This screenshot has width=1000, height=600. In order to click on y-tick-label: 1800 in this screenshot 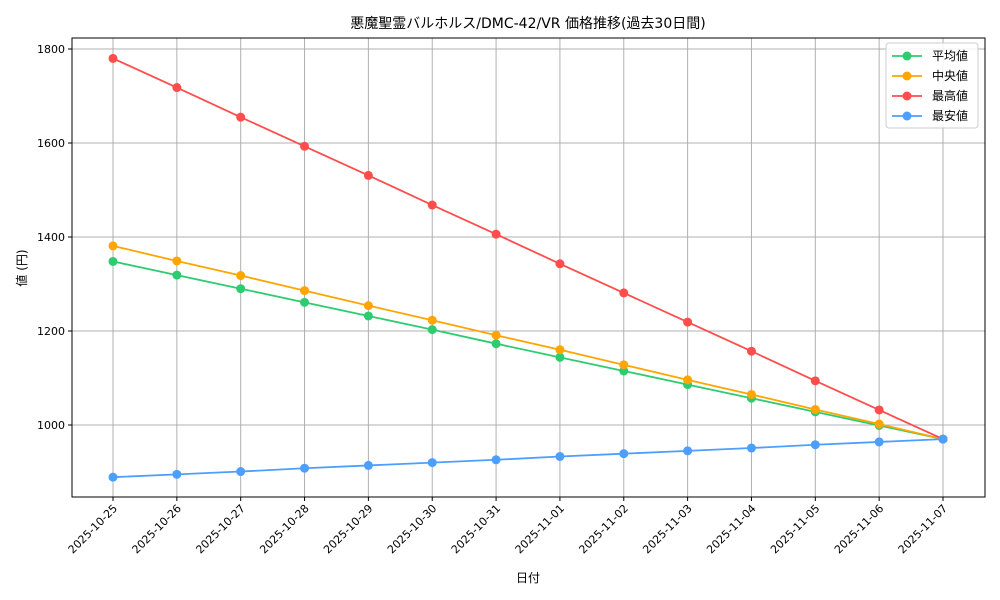, I will do `click(51, 49)`.